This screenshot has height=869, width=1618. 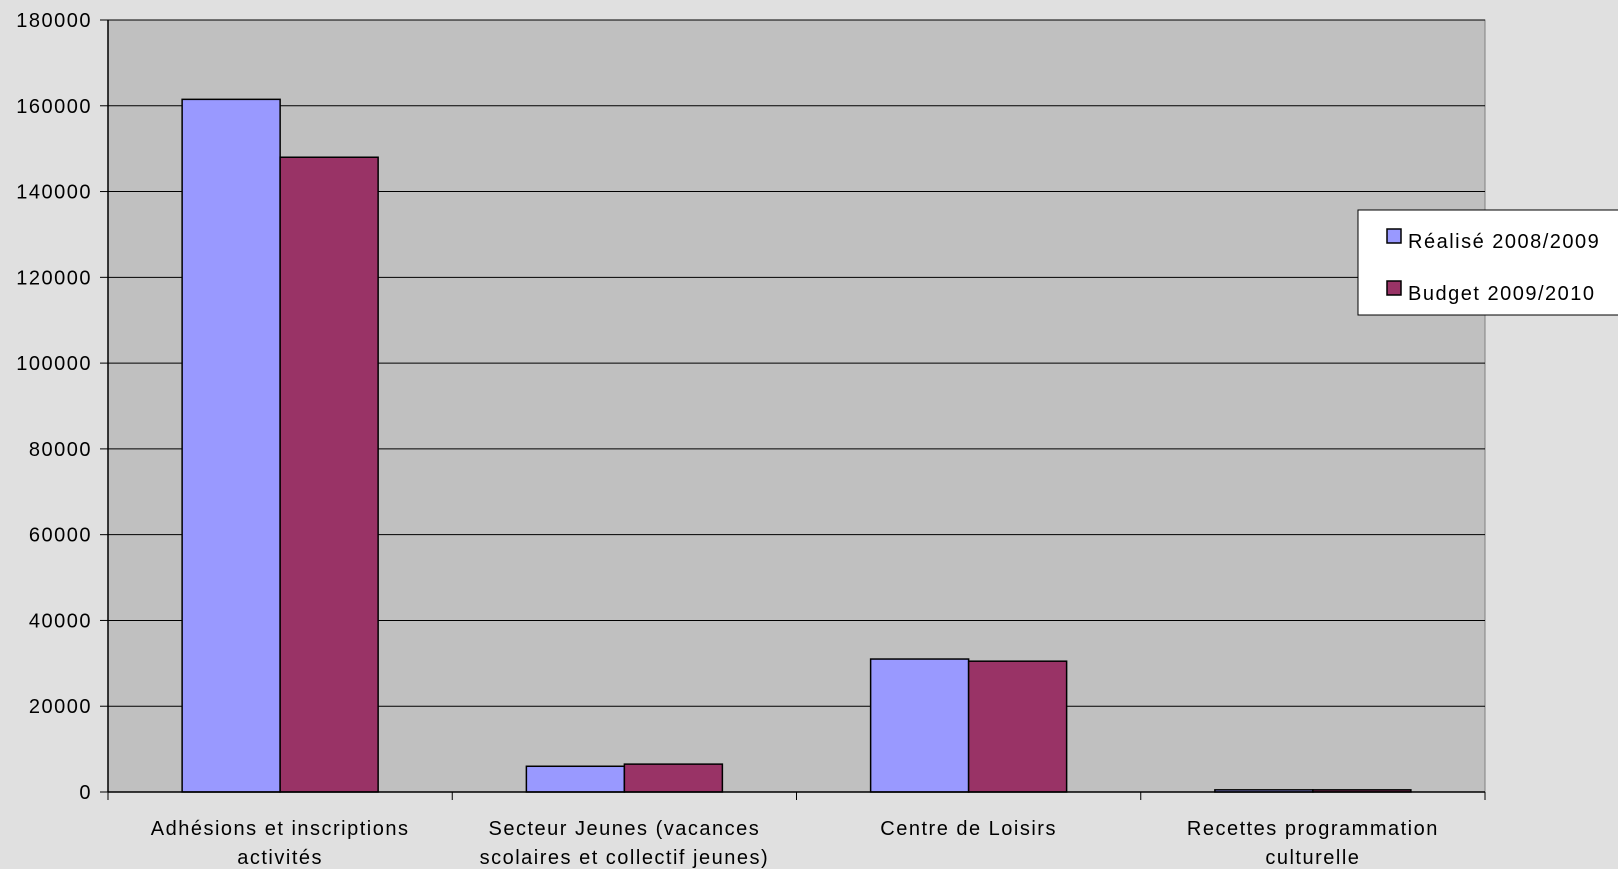 What do you see at coordinates (1312, 858) in the screenshot?
I see `category-label: culturelle` at bounding box center [1312, 858].